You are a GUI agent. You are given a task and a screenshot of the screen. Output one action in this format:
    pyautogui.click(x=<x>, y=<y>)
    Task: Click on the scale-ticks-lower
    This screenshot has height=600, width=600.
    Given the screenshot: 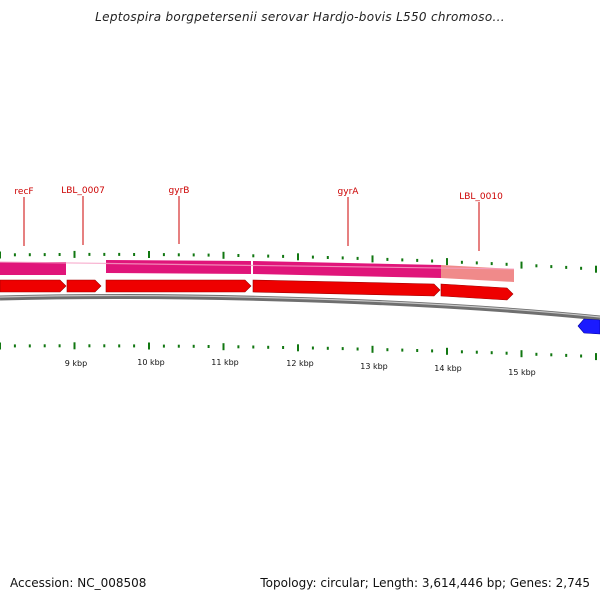 What is the action you would take?
    pyautogui.click(x=298, y=351)
    